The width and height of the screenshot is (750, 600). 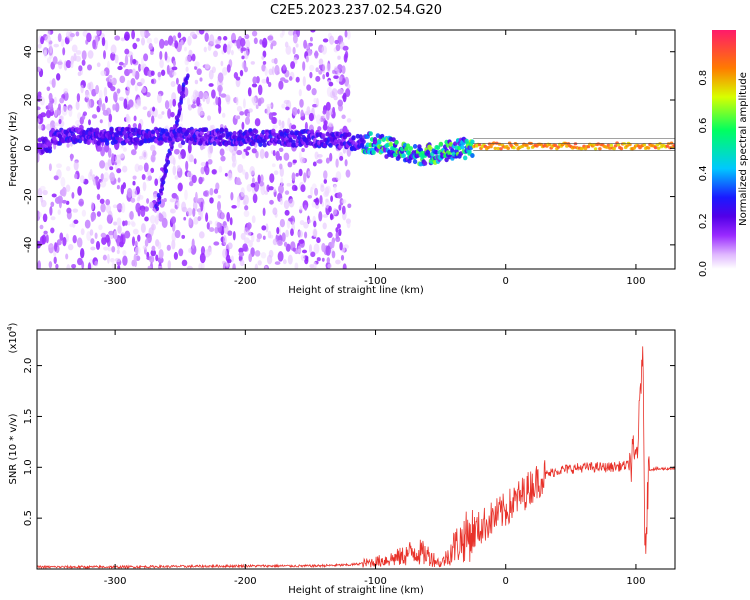 I want to click on y-tick-label: 0.5, so click(x=28, y=518).